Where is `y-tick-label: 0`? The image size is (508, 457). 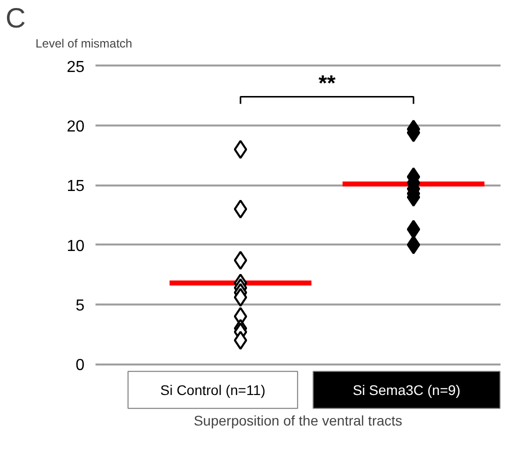 y-tick-label: 0 is located at coordinates (80, 365).